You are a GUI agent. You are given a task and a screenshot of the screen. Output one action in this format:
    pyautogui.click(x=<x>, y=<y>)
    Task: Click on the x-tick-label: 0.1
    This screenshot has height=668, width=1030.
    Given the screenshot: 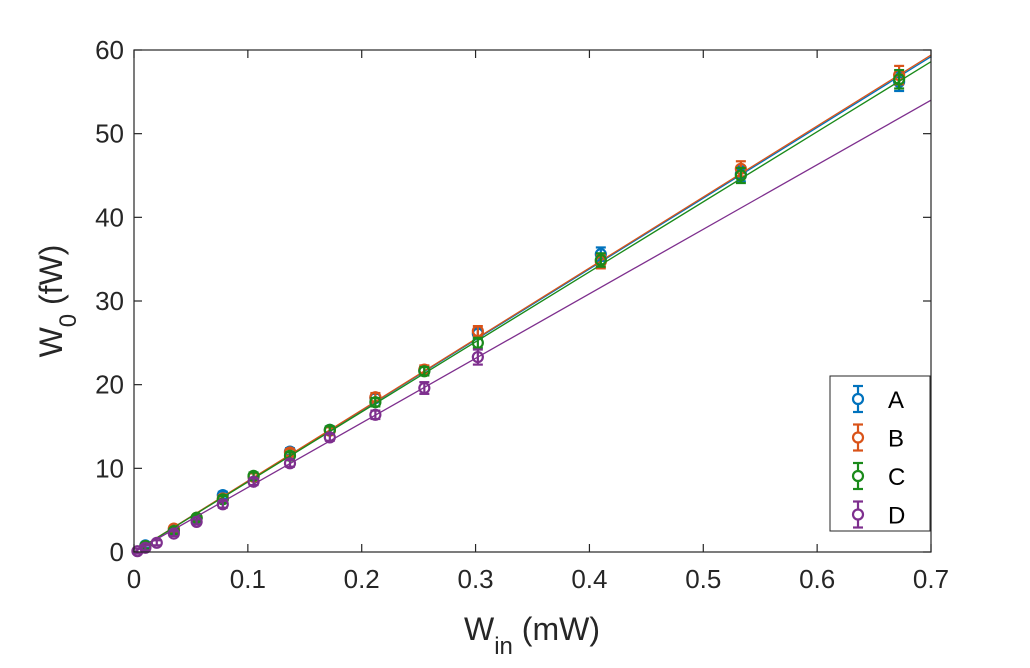 What is the action you would take?
    pyautogui.click(x=248, y=579)
    